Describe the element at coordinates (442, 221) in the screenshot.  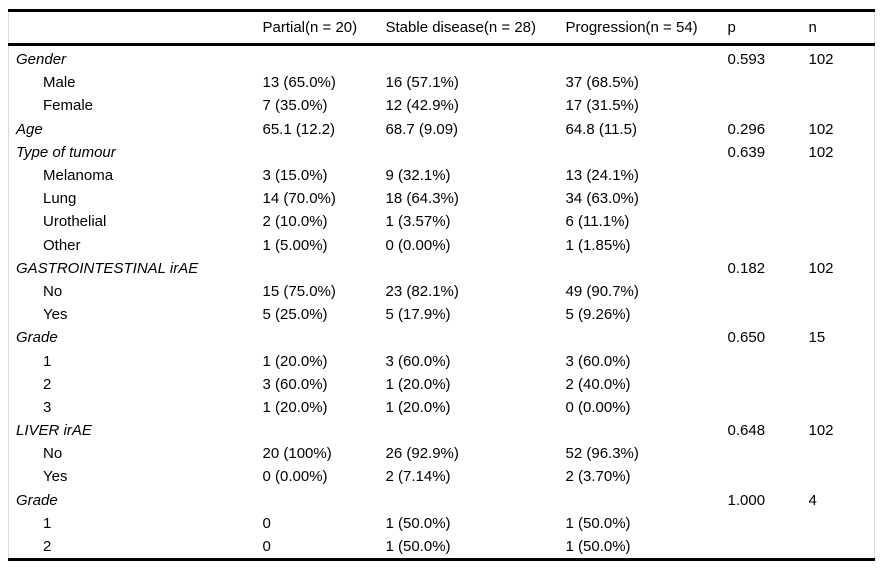
I see `table-row: Urothelial 2 (10.0%) 1 (3.57%) 6 (11.1%)` at that location.